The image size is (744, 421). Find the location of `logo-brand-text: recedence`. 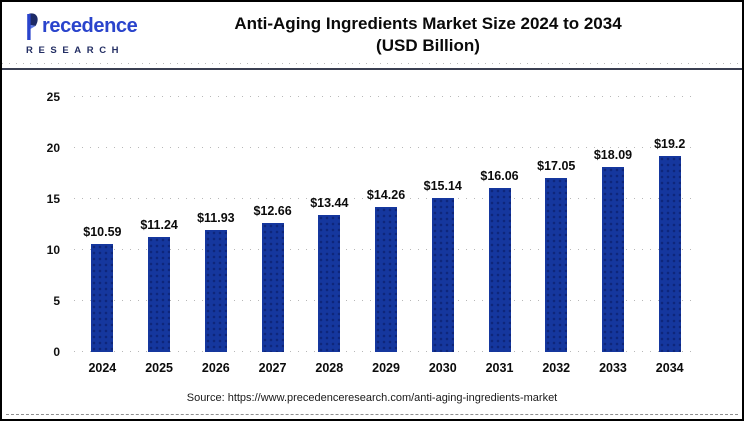

logo-brand-text: recedence is located at coordinates (90, 26).